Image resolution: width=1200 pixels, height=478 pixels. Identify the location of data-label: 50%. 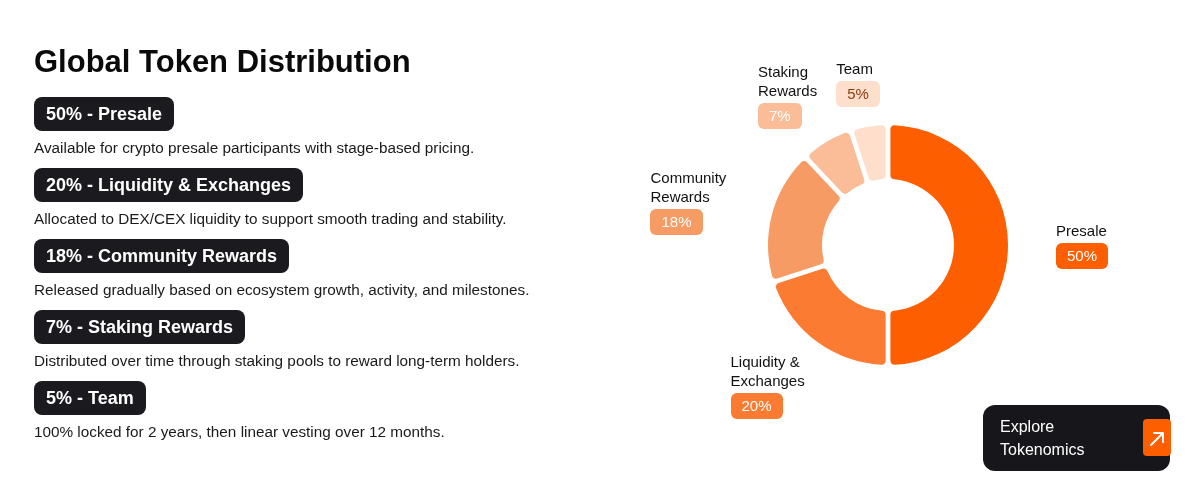
(1082, 256).